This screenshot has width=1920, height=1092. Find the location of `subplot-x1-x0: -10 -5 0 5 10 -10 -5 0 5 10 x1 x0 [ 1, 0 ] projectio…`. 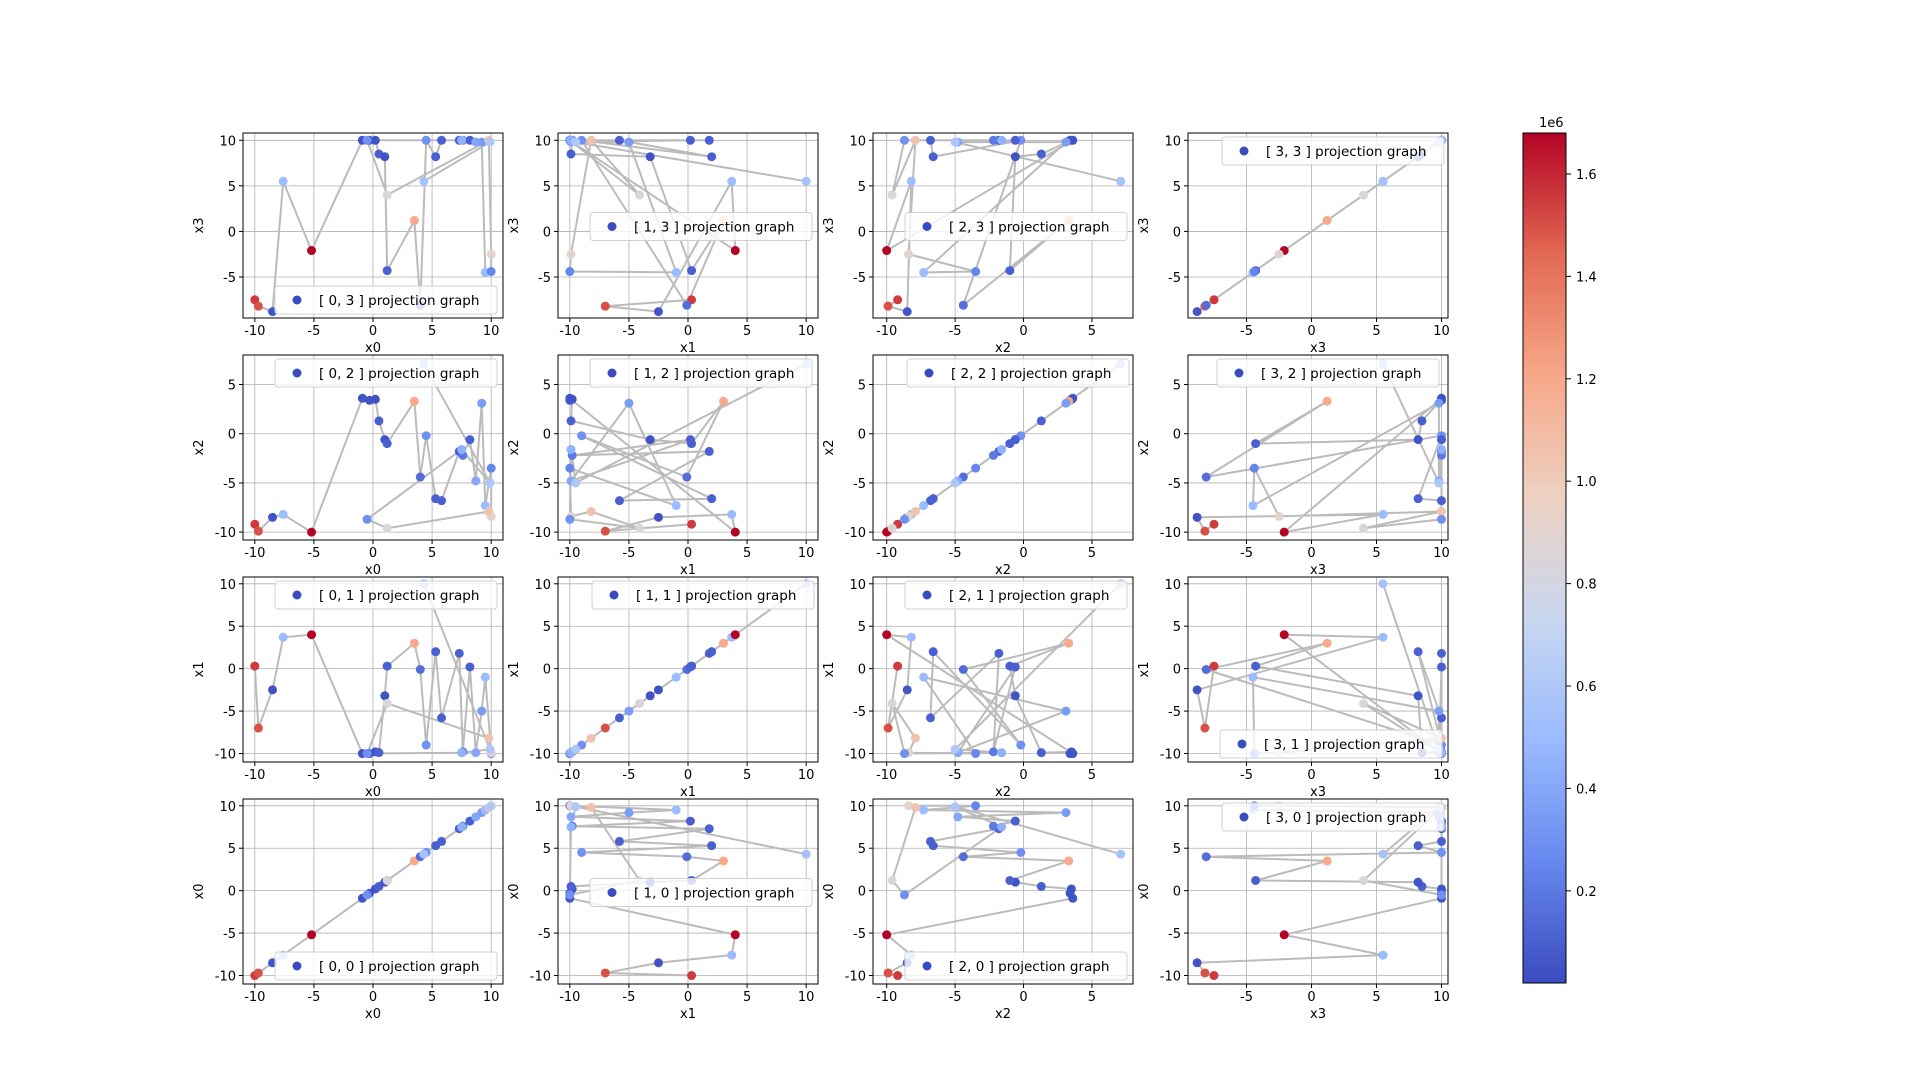

subplot-x1-x0: -10 -5 0 5 10 -10 -5 0 5 10 x1 x0 [ 1, 0 ] projectio… is located at coordinates (663, 910).